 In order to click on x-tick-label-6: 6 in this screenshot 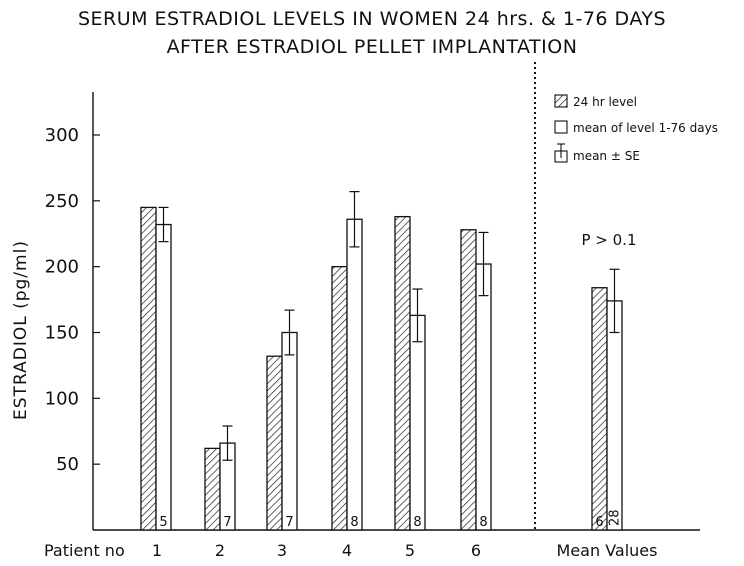, I will do `click(476, 550)`.